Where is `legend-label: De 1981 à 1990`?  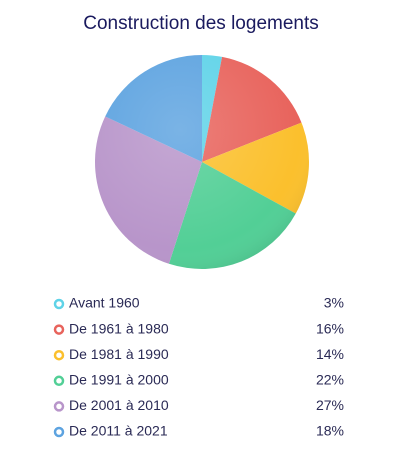
legend-label: De 1981 à 1990 is located at coordinates (119, 354).